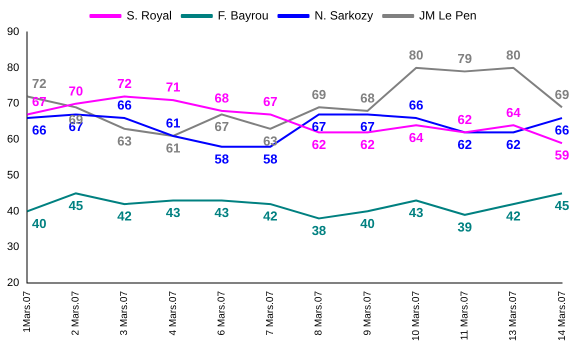 The width and height of the screenshot is (577, 344). I want to click on legend-label: JM Le Pen, so click(448, 15).